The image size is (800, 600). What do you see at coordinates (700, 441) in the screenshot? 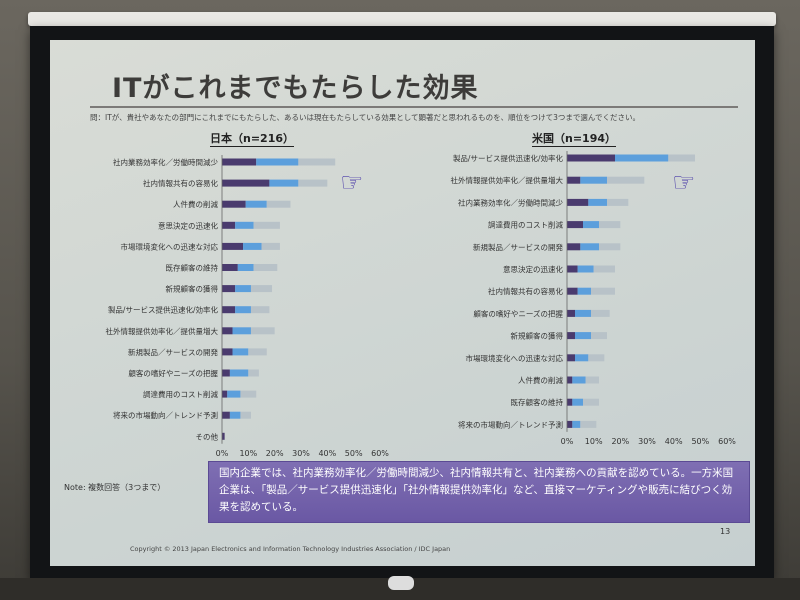
I see `us-tick-label: 50%` at bounding box center [700, 441].